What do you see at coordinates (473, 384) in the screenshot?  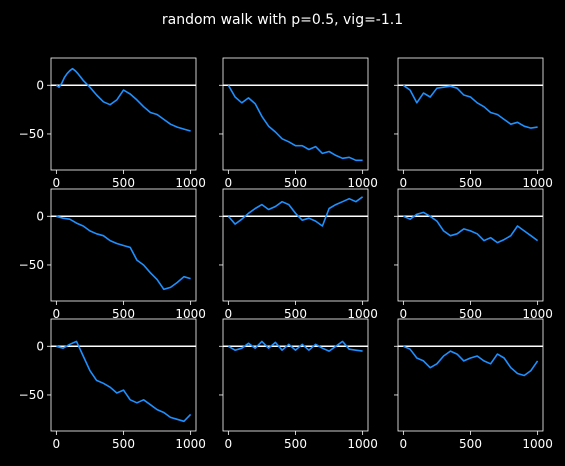 I see `panel-r3c3: 0 500 1000` at bounding box center [473, 384].